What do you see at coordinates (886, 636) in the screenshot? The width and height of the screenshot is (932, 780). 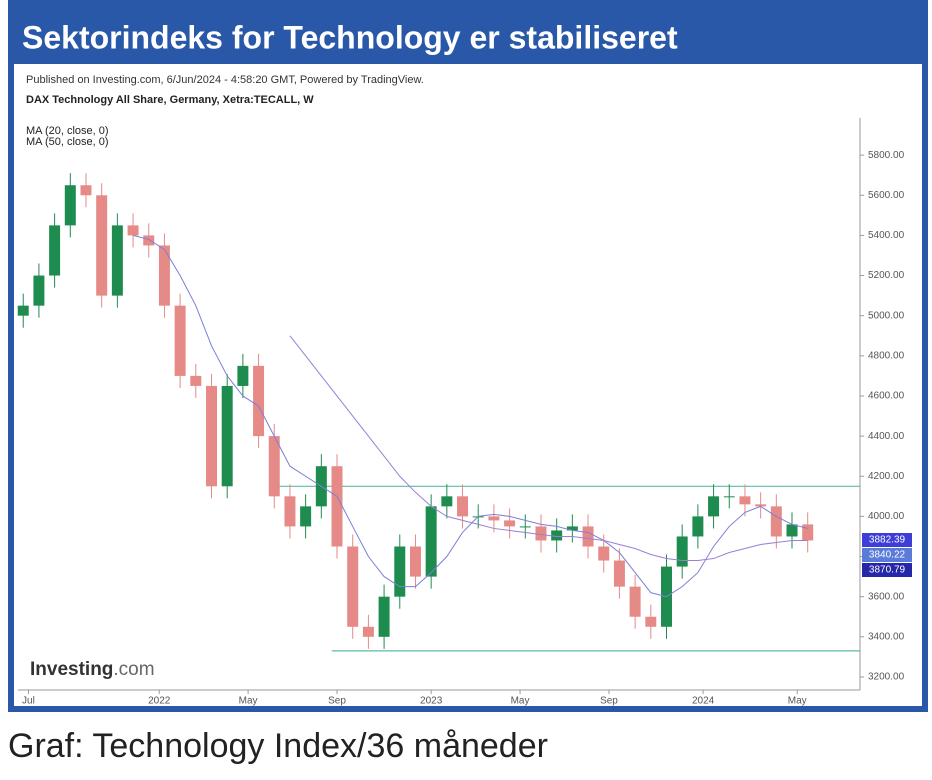 I see `y-tick-label: 3400.00` at bounding box center [886, 636].